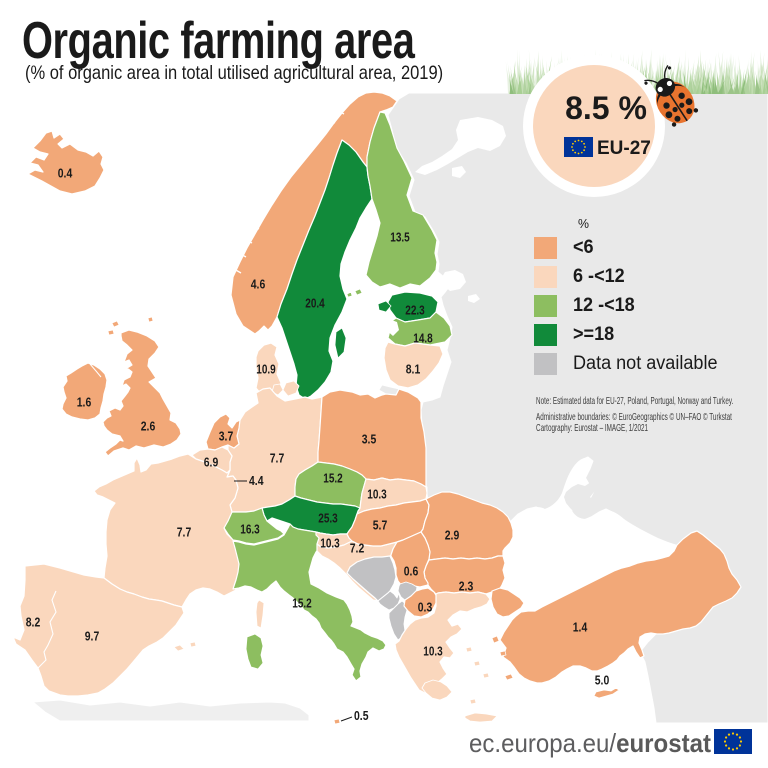 Image resolution: width=768 pixels, height=768 pixels. What do you see at coordinates (92, 637) in the screenshot?
I see `svg-text: 9.7` at bounding box center [92, 637].